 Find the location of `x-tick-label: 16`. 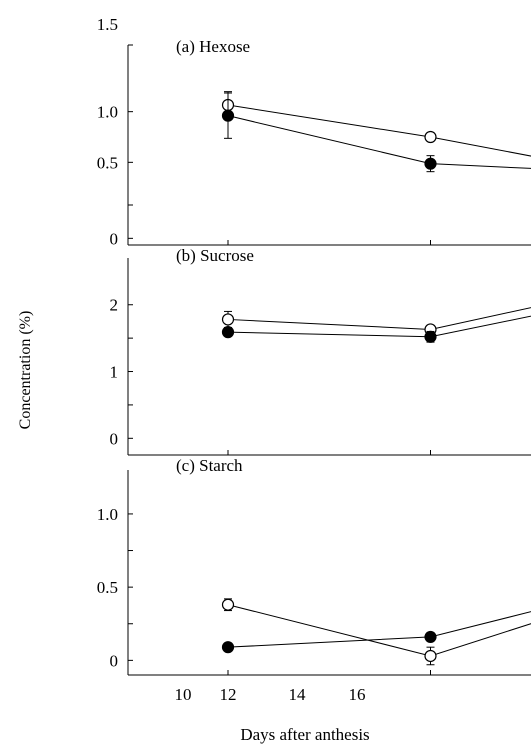

x-tick-label: 16 is located at coordinates (357, 694).